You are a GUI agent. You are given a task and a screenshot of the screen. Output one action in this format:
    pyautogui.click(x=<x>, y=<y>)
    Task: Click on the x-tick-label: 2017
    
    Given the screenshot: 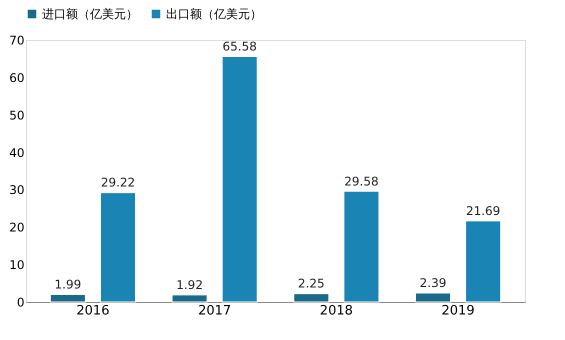 What is the action you would take?
    pyautogui.click(x=215, y=311)
    